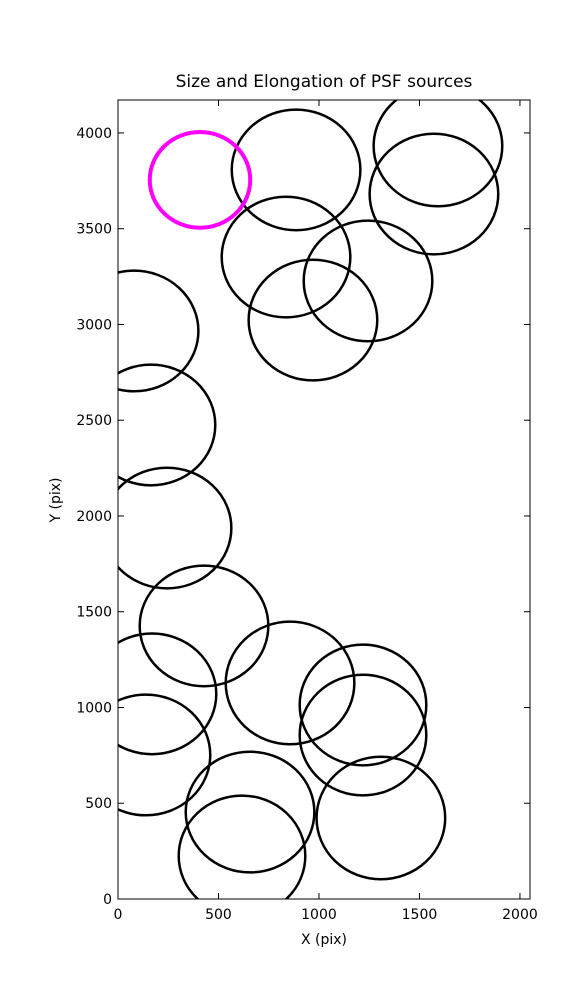 This screenshot has width=588, height=1004. What do you see at coordinates (94, 134) in the screenshot?
I see `y-tick-label: 4000` at bounding box center [94, 134].